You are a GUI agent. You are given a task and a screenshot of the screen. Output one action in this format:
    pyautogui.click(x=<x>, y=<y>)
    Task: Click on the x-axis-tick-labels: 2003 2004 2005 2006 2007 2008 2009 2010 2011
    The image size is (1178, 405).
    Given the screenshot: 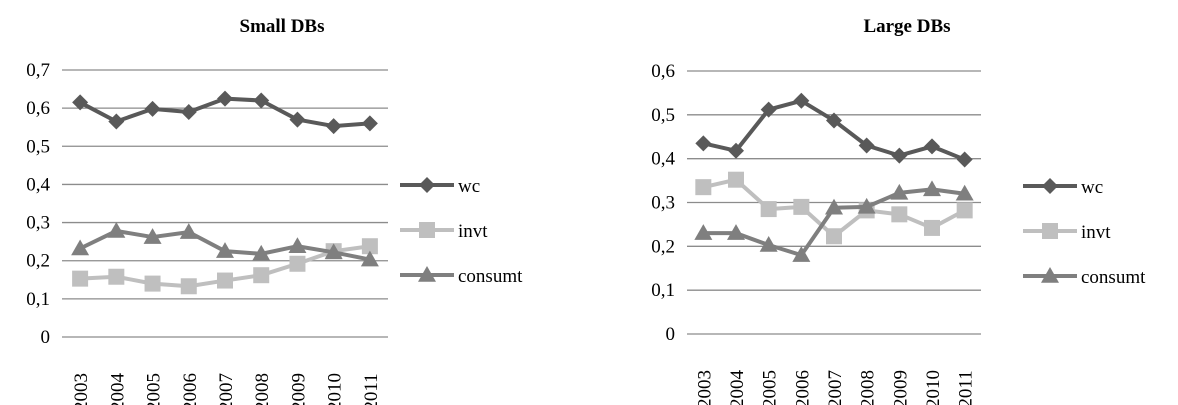 What is the action you would take?
    pyautogui.click(x=835, y=387)
    